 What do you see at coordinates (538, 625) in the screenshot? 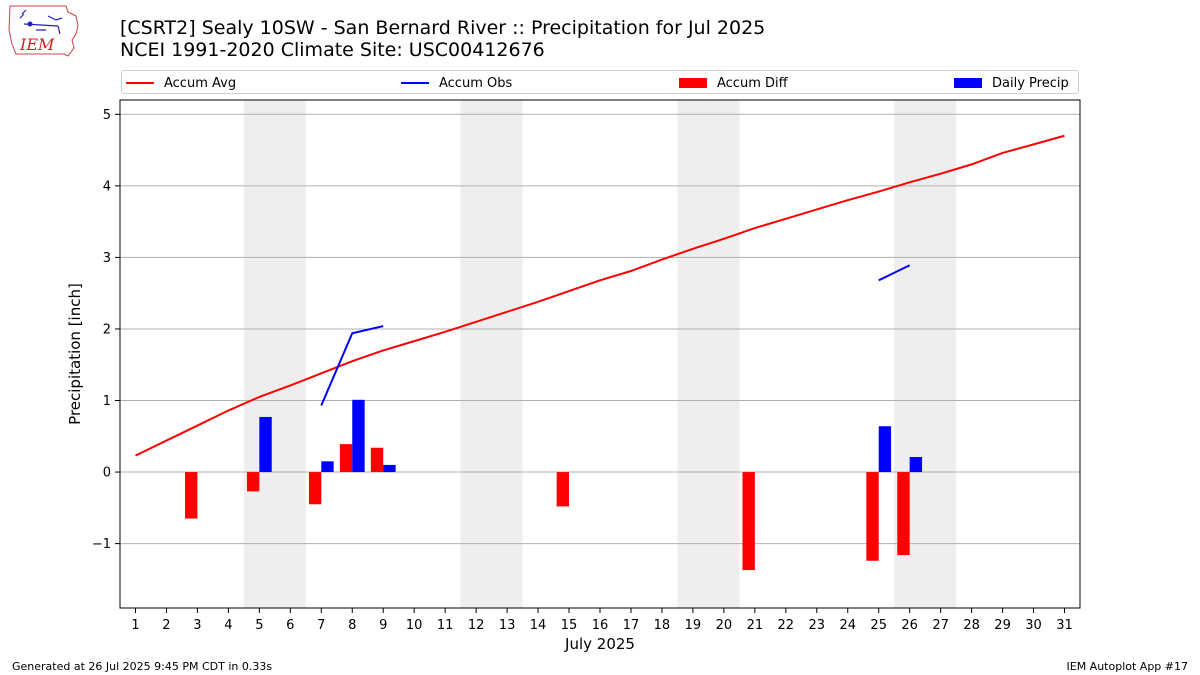
I see `x-tick-label-14: 14` at bounding box center [538, 625].